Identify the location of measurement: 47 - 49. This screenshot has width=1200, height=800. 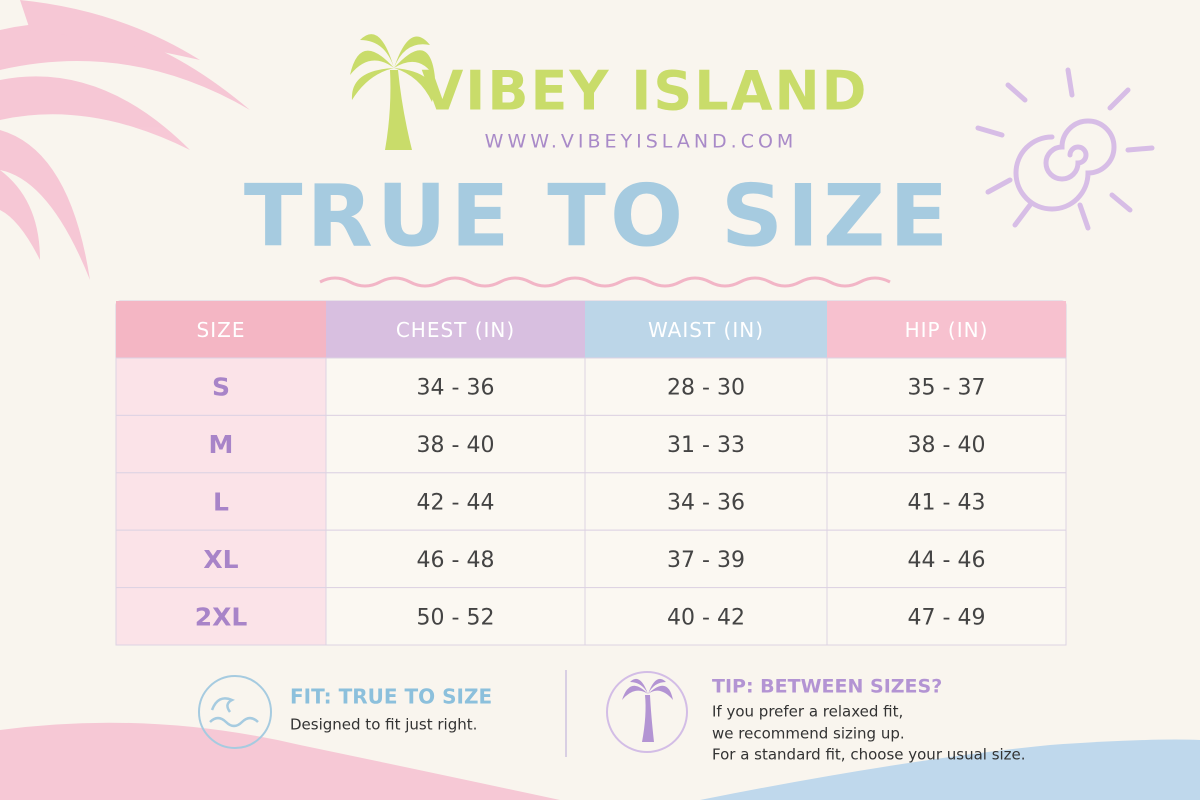
(947, 617).